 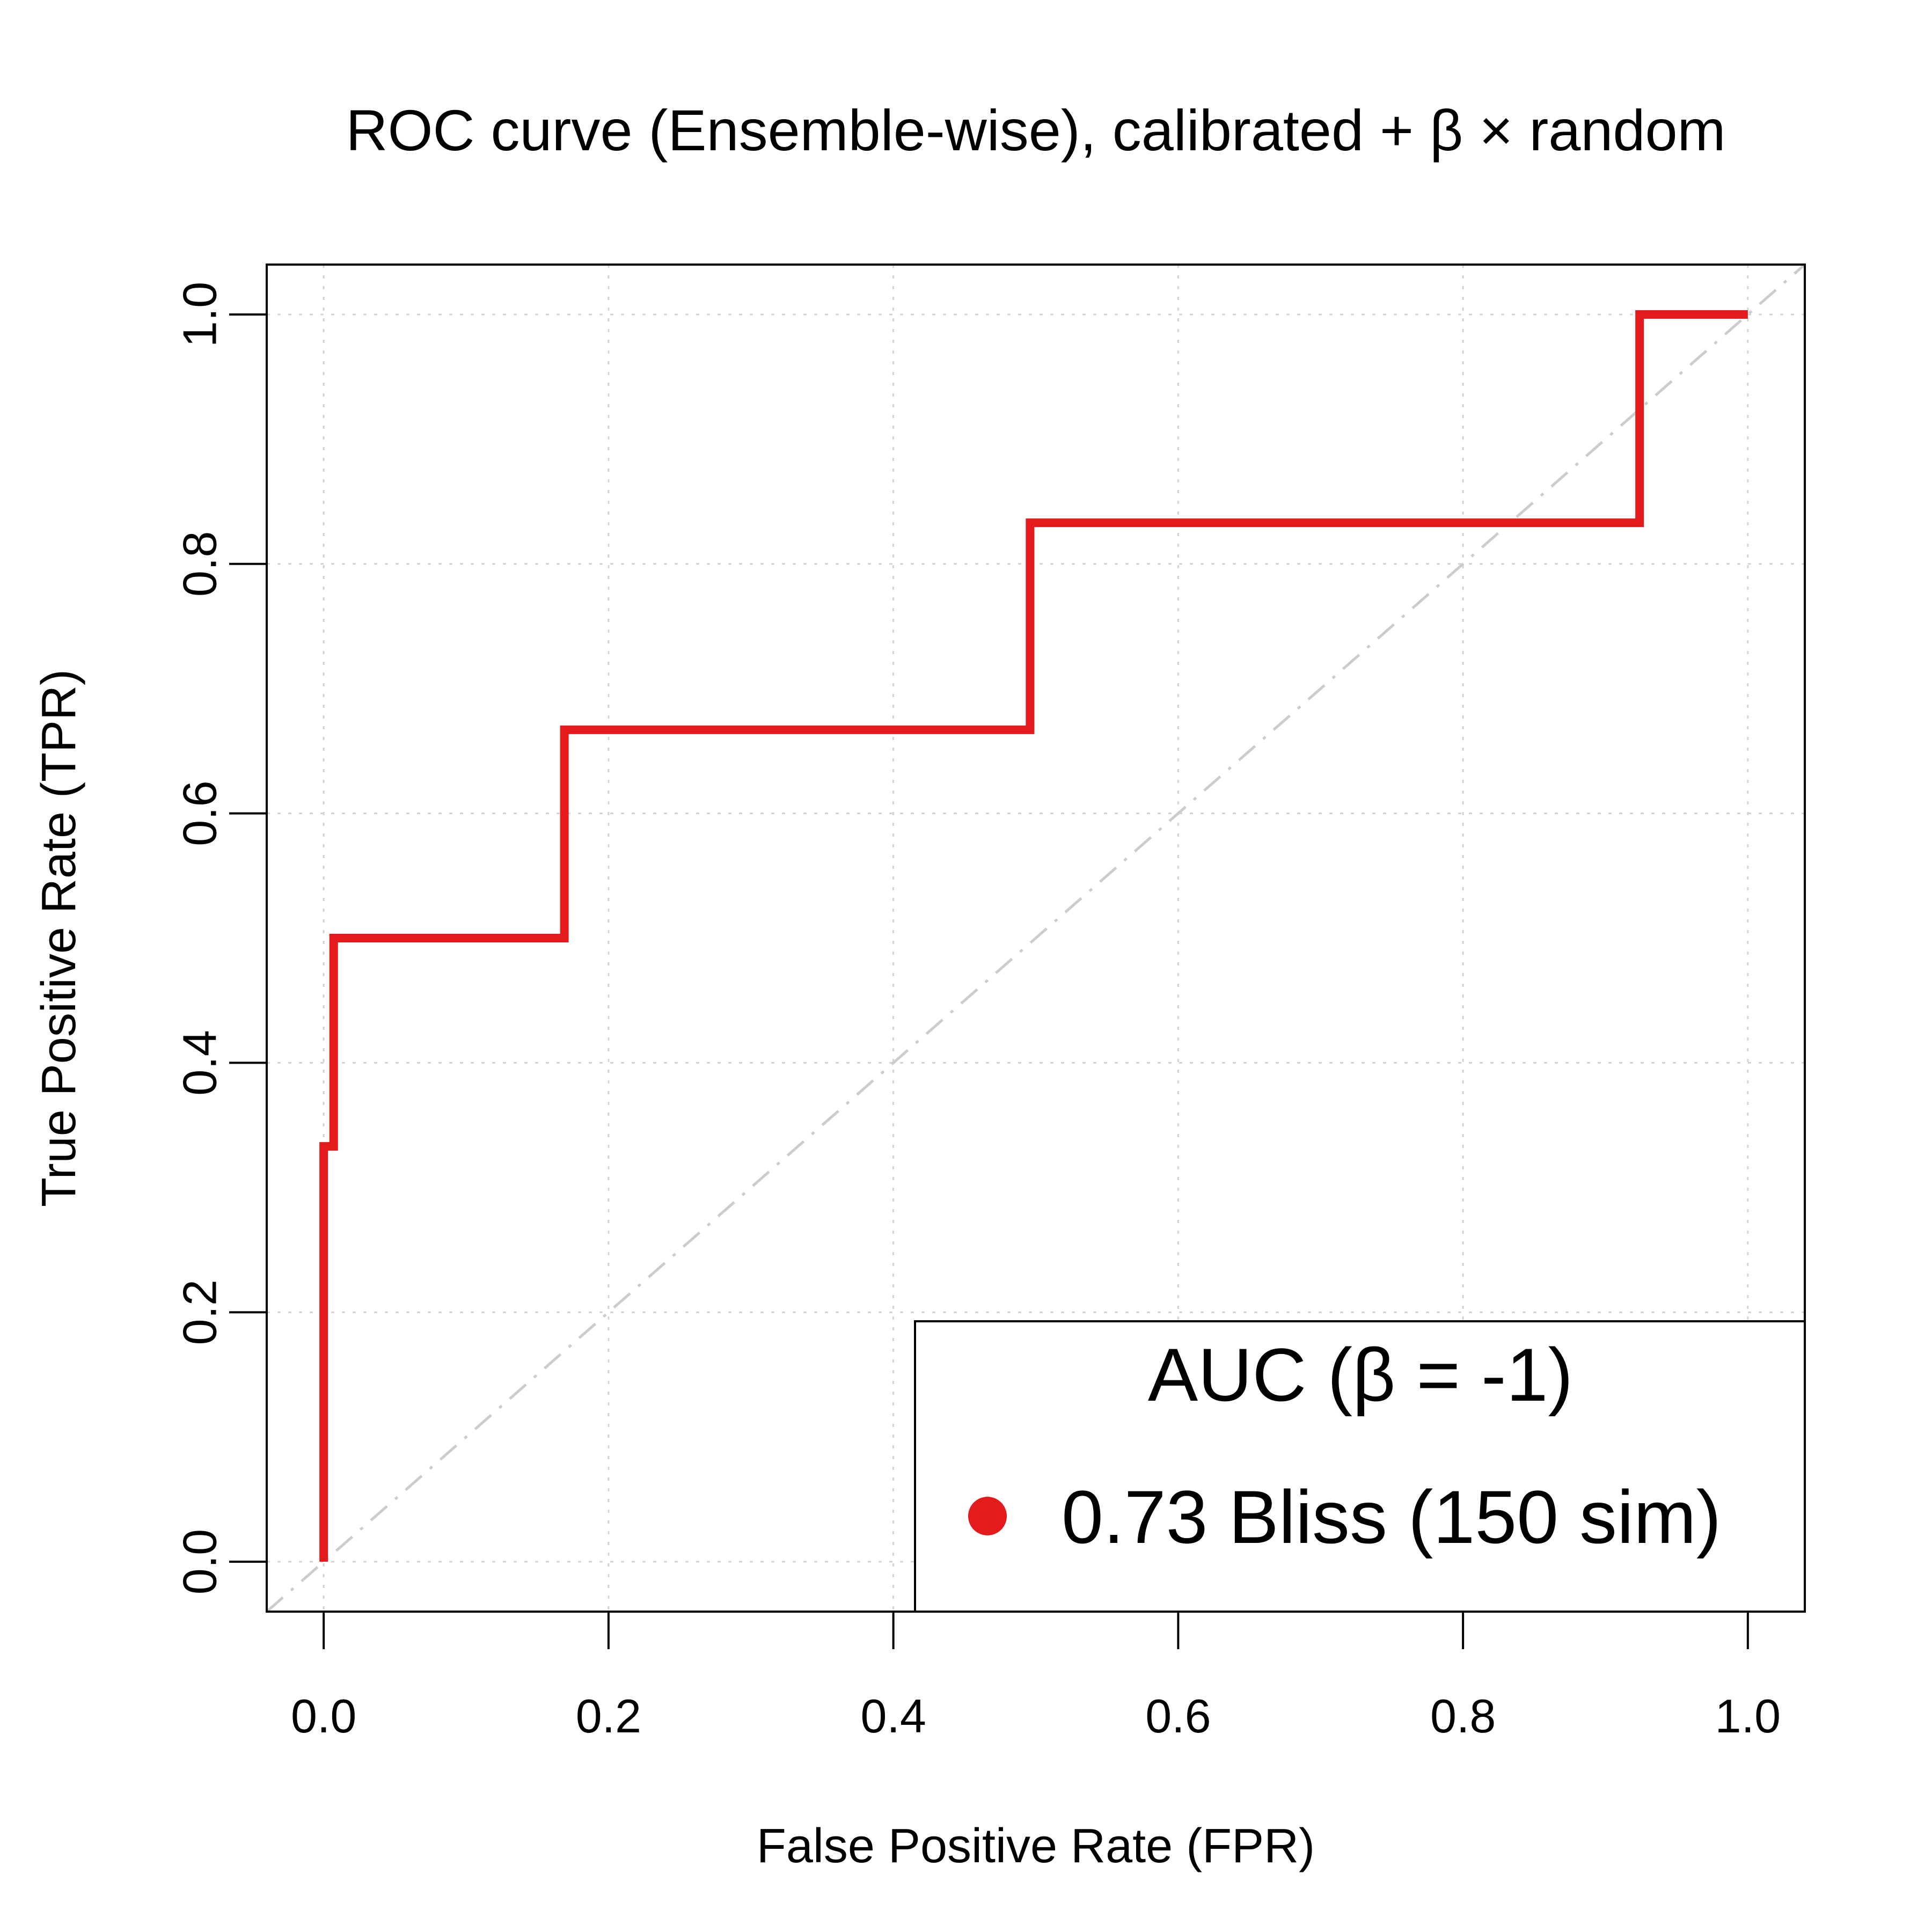 What do you see at coordinates (1178, 1716) in the screenshot?
I see `x-tick-label-3: 0.6` at bounding box center [1178, 1716].